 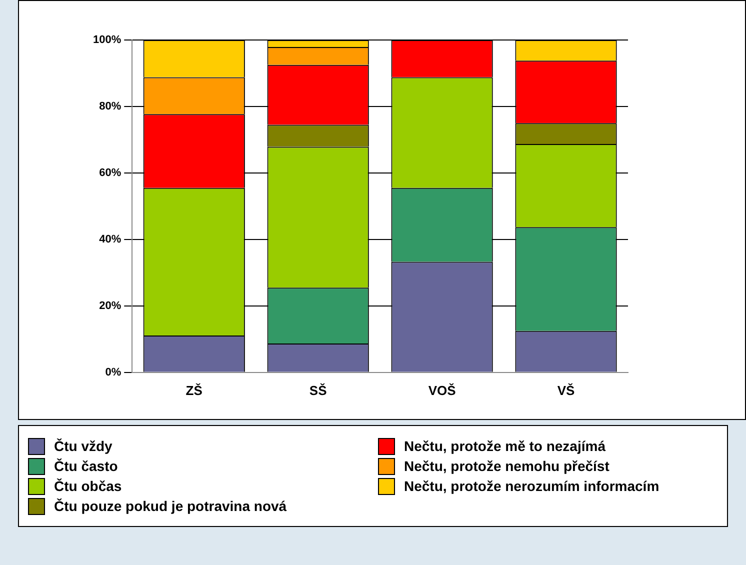 What do you see at coordinates (318, 390) in the screenshot?
I see `x-tick-label: SŠ` at bounding box center [318, 390].